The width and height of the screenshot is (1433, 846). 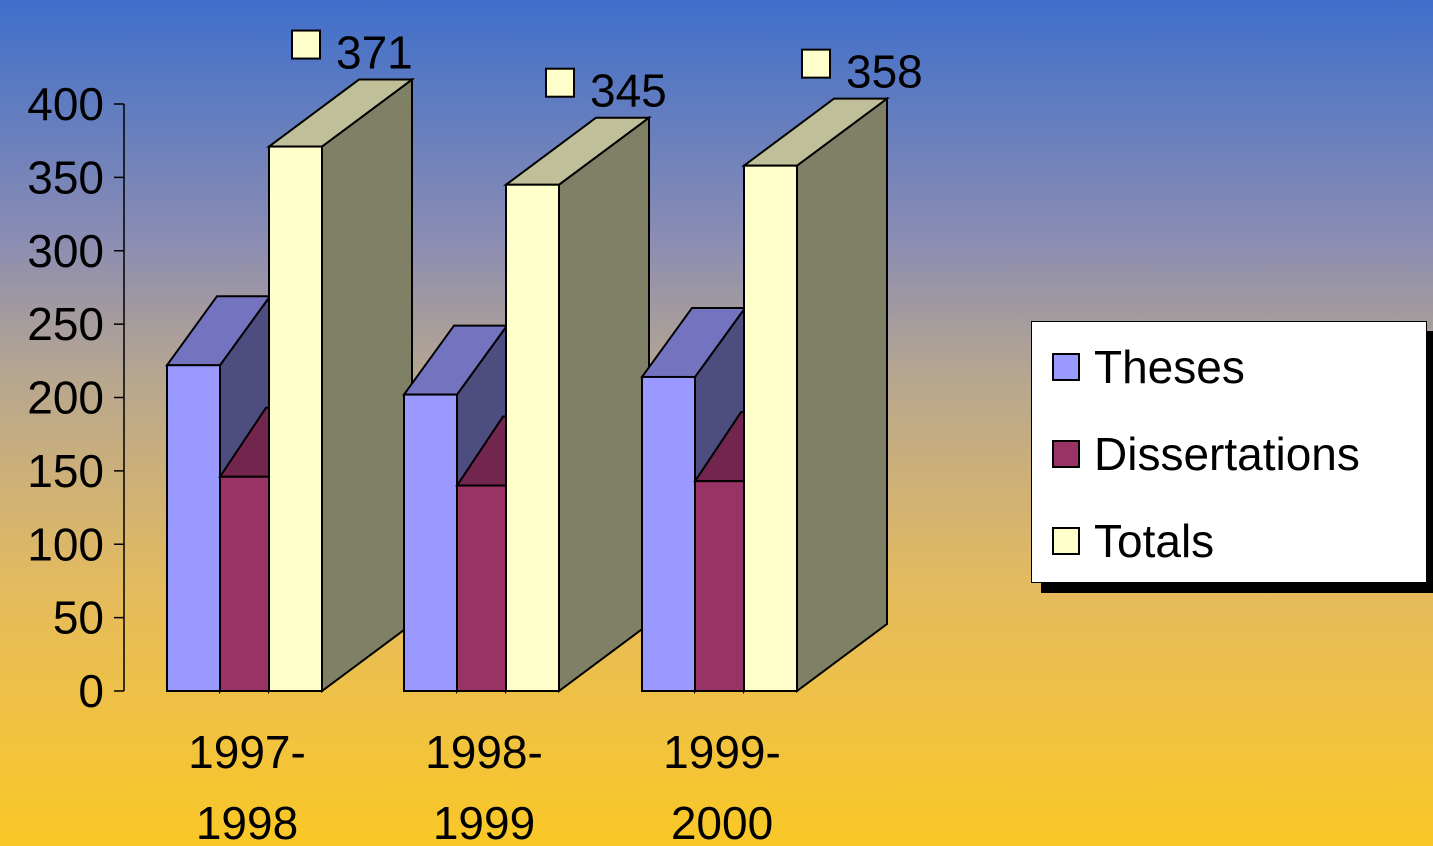 What do you see at coordinates (1154, 541) in the screenshot?
I see `legend-label-totals: Totals` at bounding box center [1154, 541].